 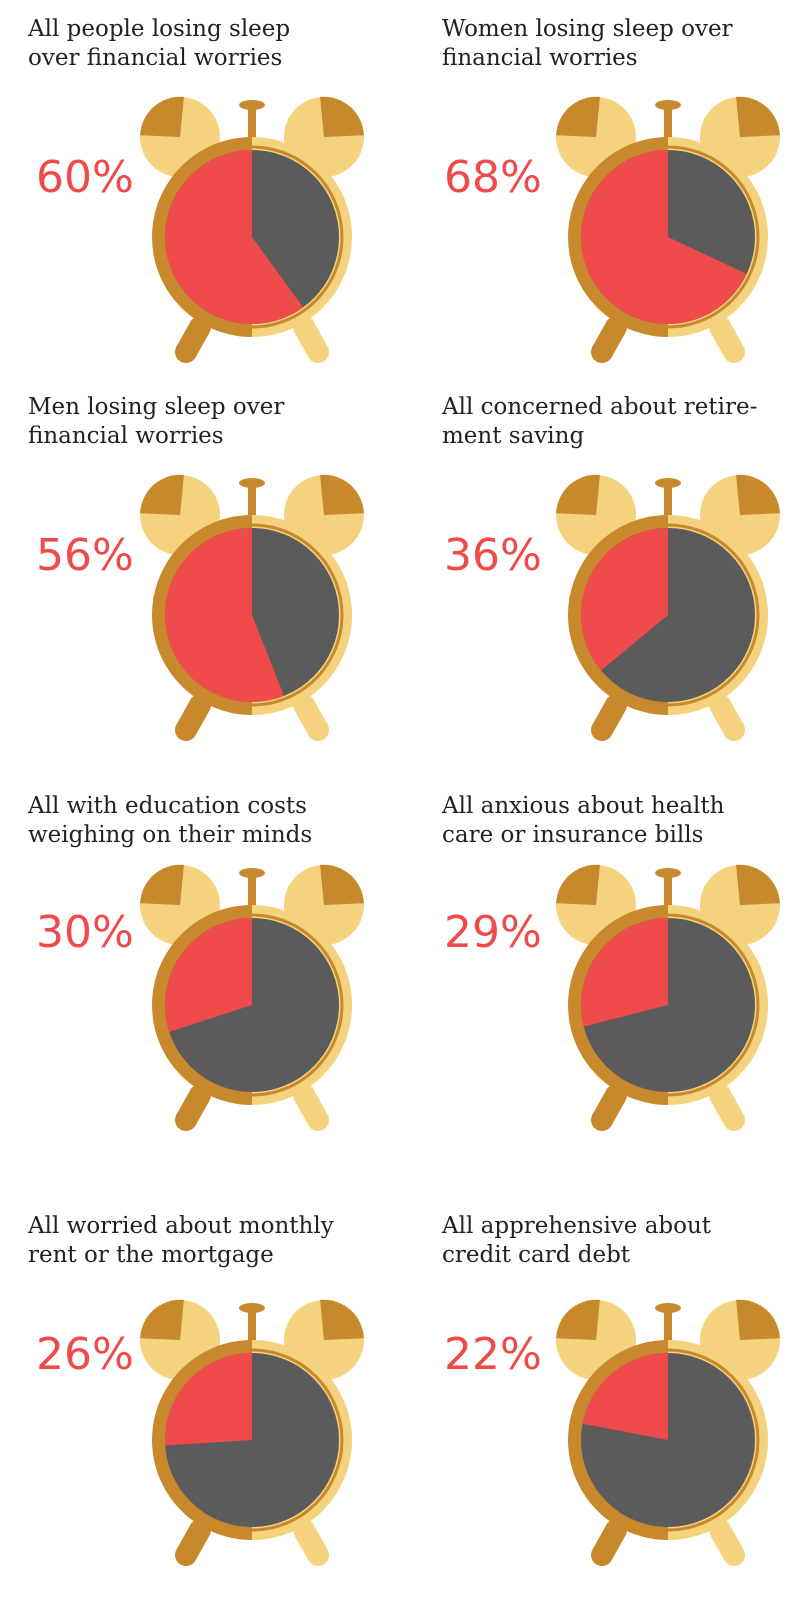 I want to click on value-label: 29%, so click(x=493, y=932).